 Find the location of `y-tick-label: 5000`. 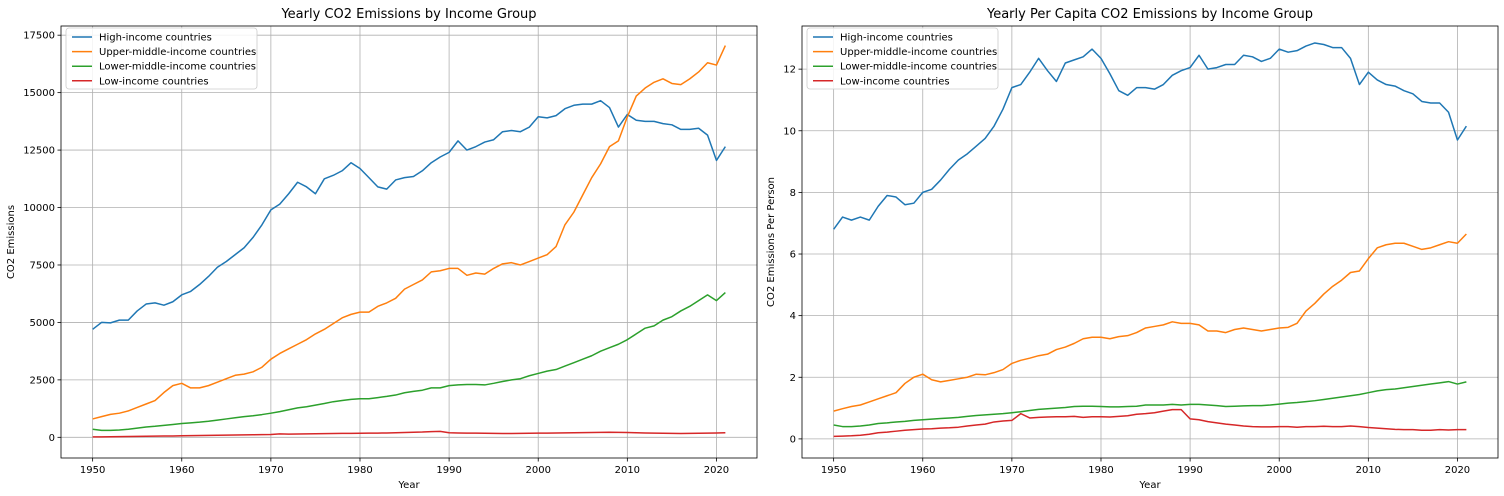

y-tick-label: 5000 is located at coordinates (42, 323).